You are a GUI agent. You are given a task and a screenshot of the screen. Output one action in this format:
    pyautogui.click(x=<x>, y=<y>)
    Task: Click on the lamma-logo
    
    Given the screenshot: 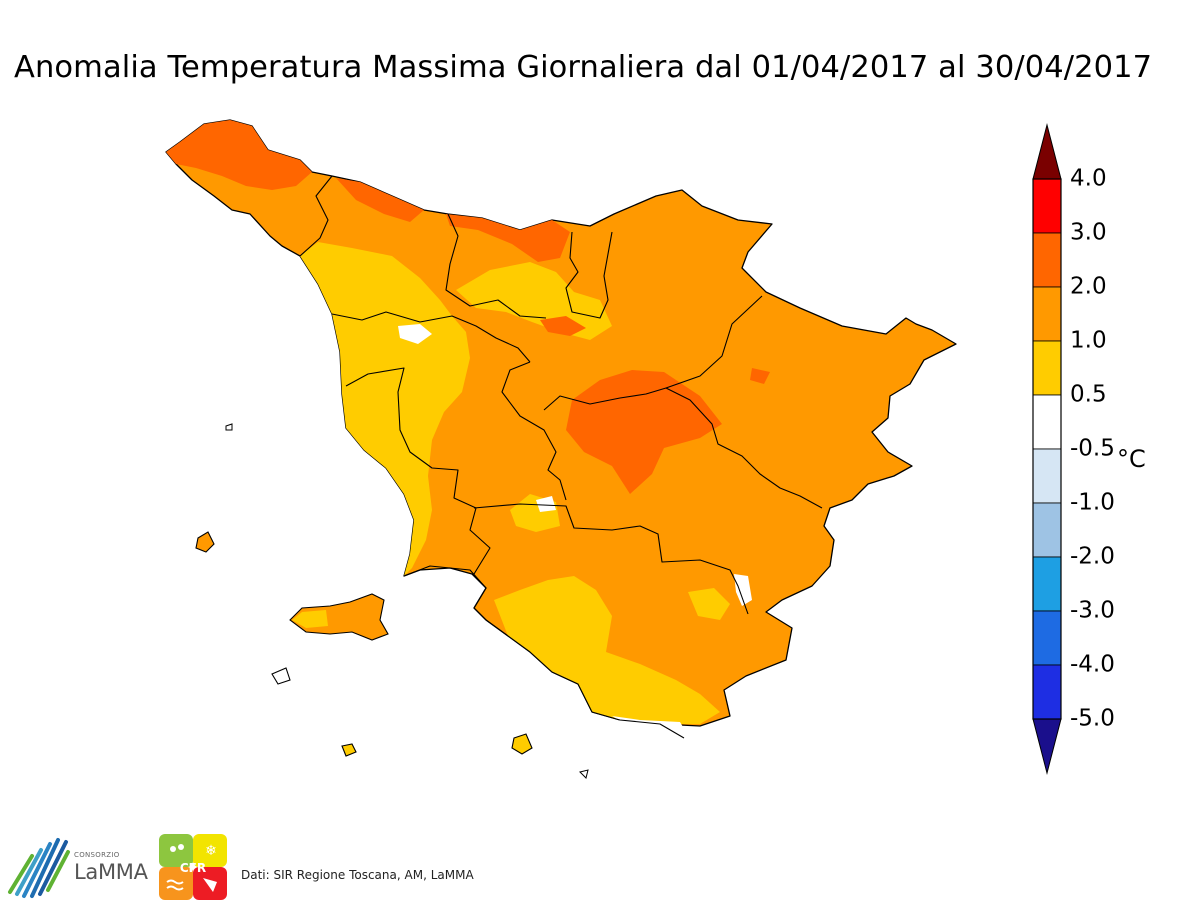 What is the action you would take?
    pyautogui.click(x=39, y=868)
    